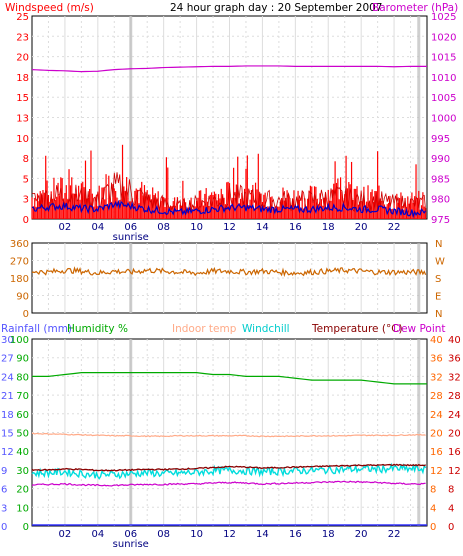 The height and width of the screenshot is (556, 463). Describe the element at coordinates (4, 471) in the screenshot. I see `rain-y-tick: 9` at that location.